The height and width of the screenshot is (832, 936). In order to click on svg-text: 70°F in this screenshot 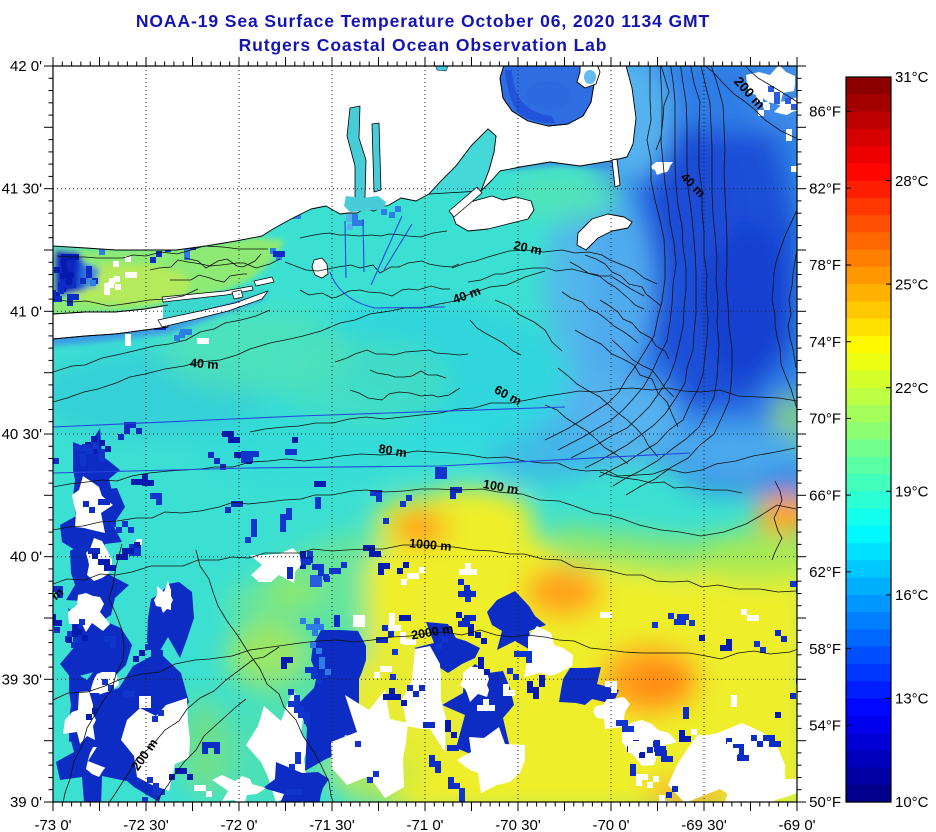, I will do `click(825, 419)`.